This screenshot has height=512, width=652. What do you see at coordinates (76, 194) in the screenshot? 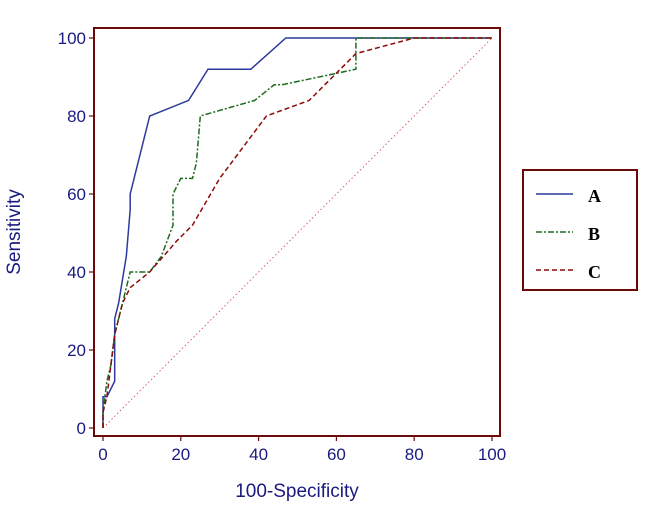
I see `y-tick-label: 60` at bounding box center [76, 194].